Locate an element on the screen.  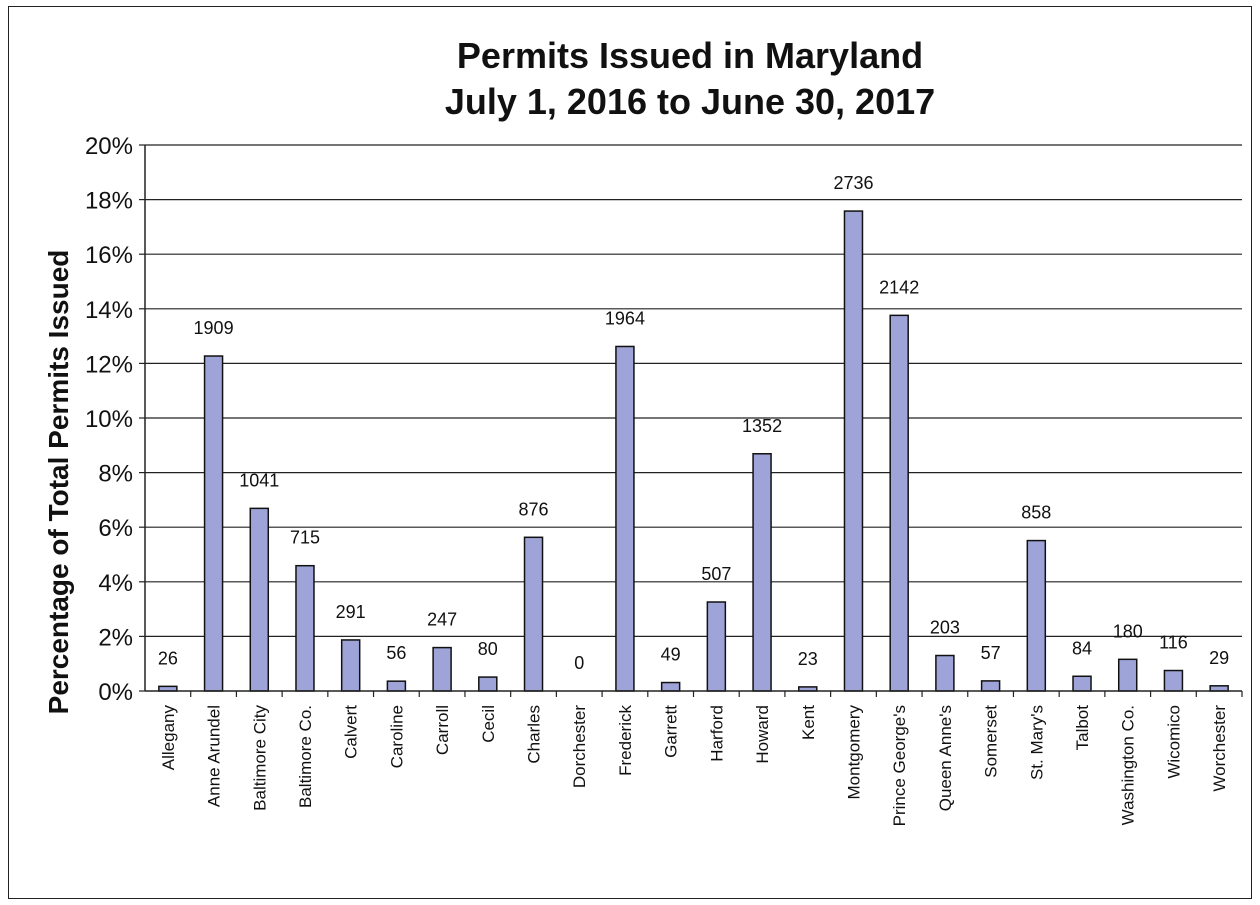
y-tick-label: 14% is located at coordinates (109, 310).